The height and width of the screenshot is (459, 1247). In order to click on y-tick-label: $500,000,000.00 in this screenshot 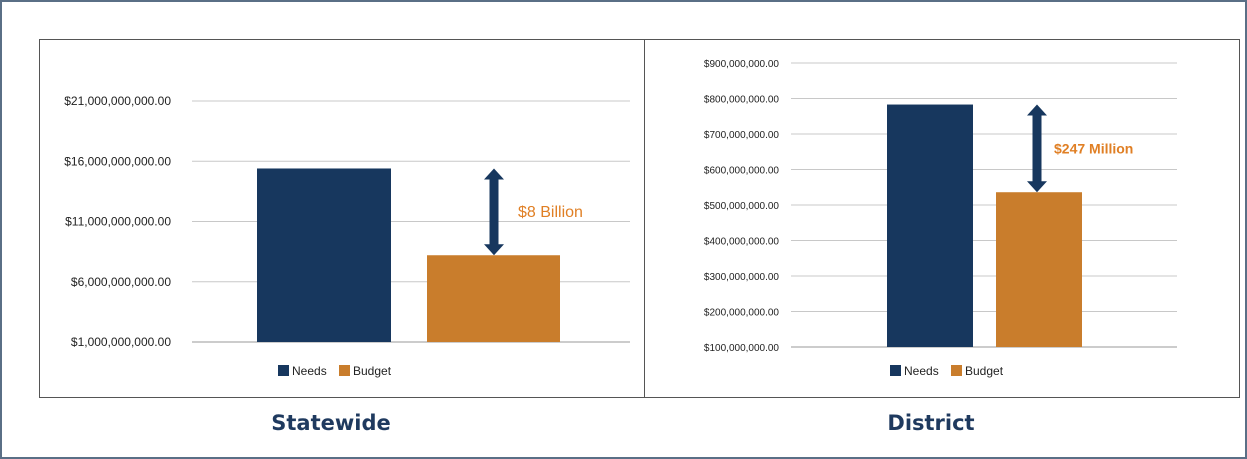, I will do `click(742, 206)`.